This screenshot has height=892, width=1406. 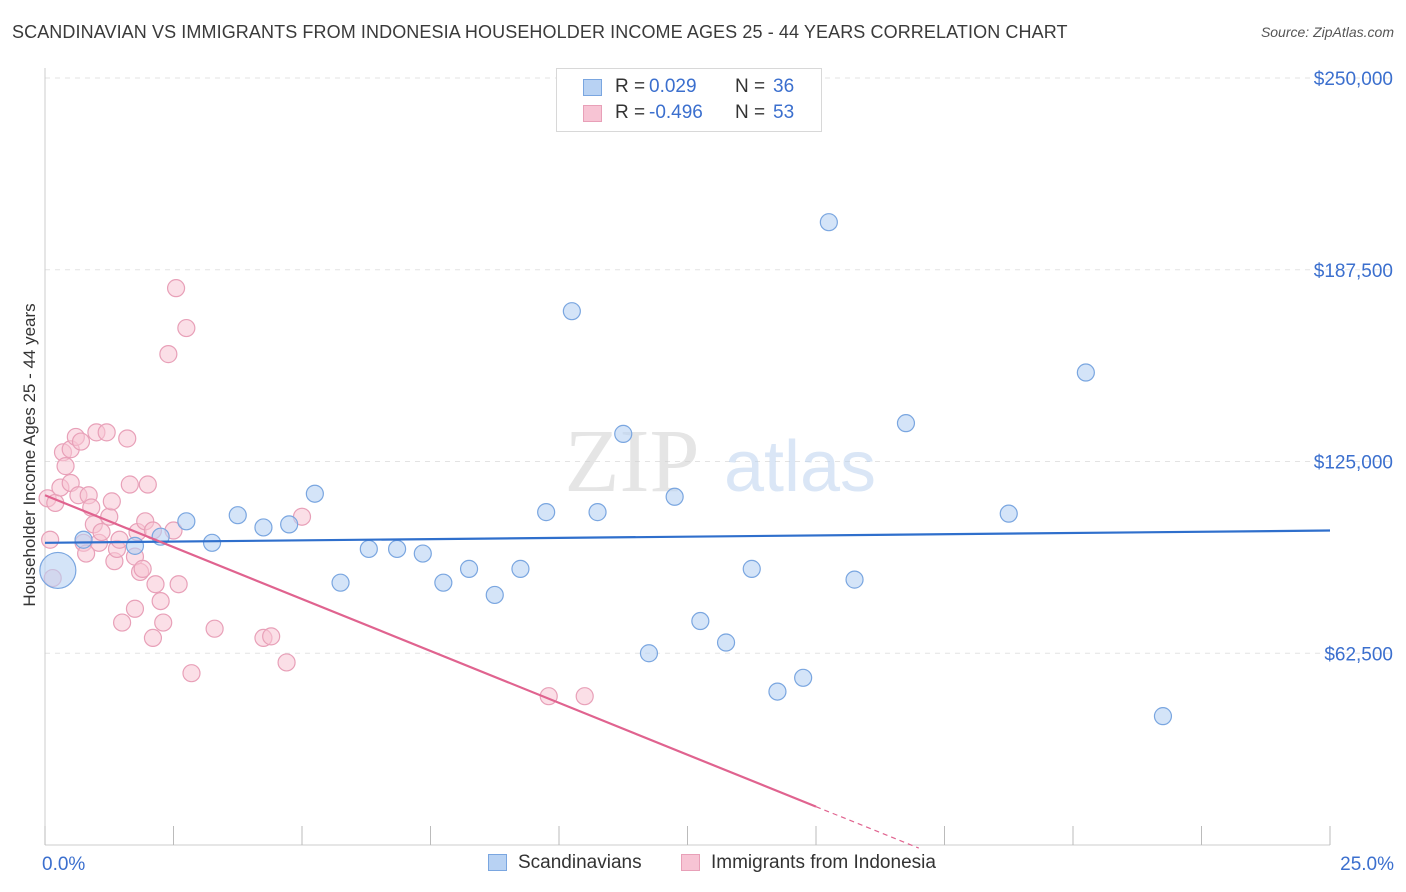 What do you see at coordinates (1358, 654) in the screenshot?
I see `y-tick-label: $62,500` at bounding box center [1358, 654].